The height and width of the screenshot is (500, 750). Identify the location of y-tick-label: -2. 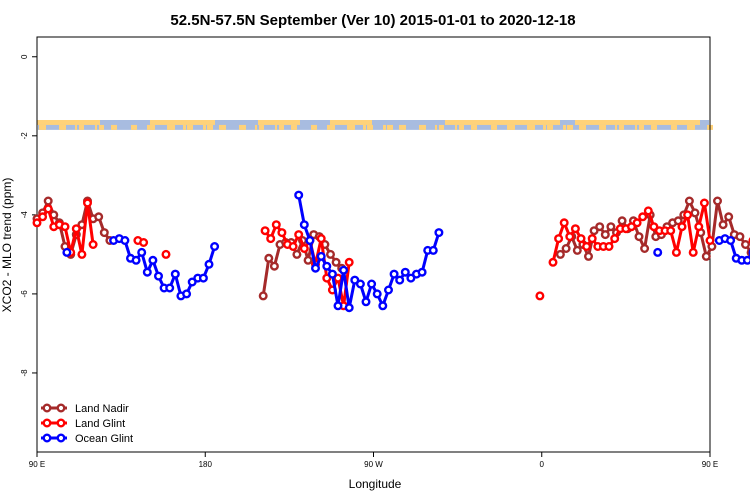
(24, 136).